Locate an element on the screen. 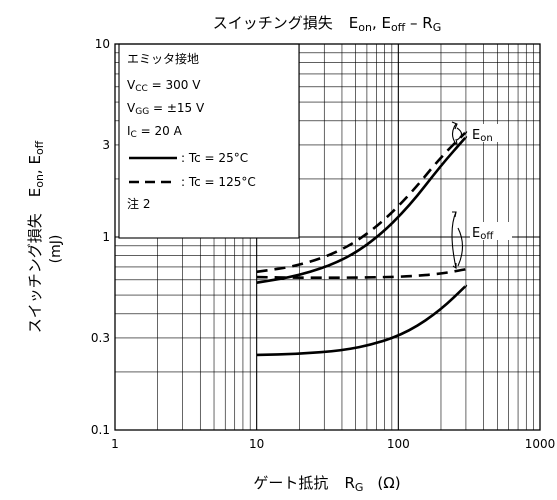 The image size is (557, 500). conditions-title: エミッタ接地 is located at coordinates (163, 58).